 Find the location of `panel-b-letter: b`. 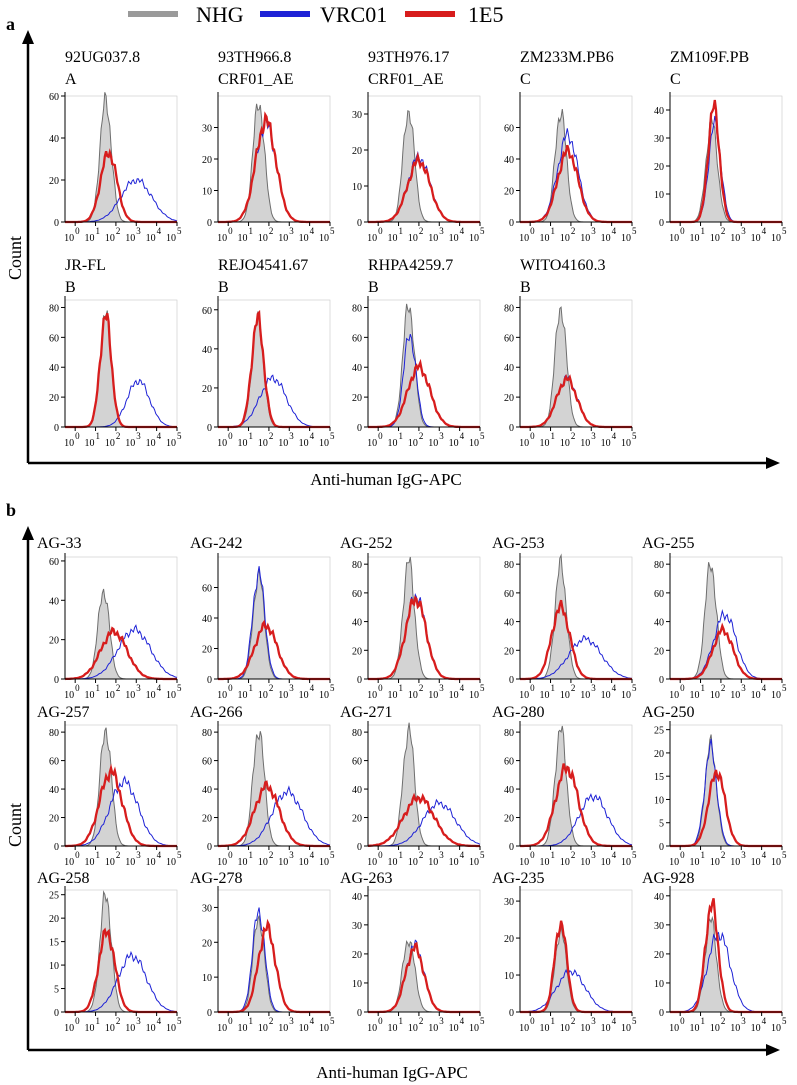

panel-b-letter: b is located at coordinates (11, 510).